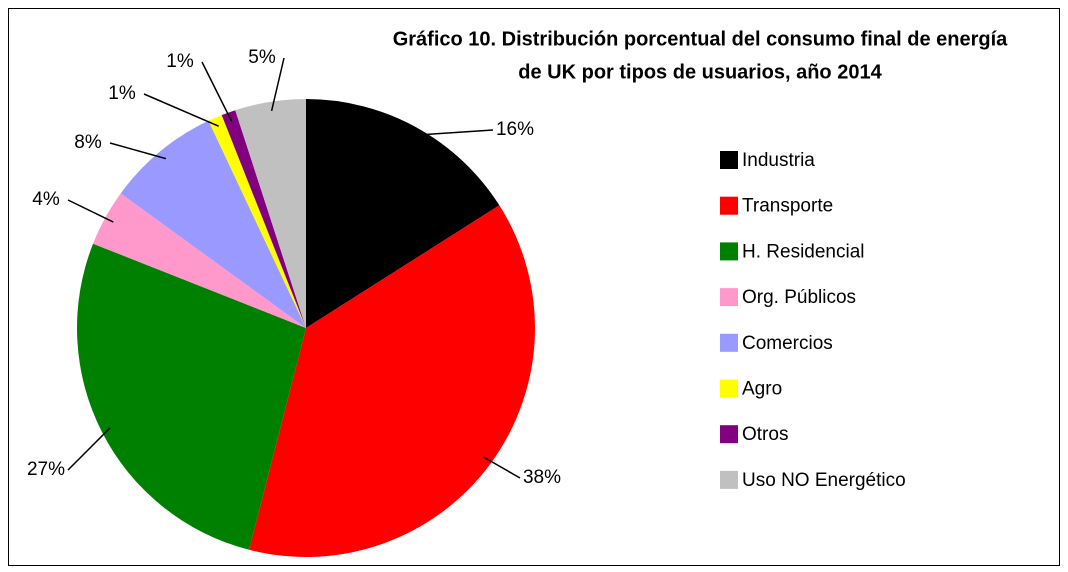  What do you see at coordinates (778, 160) in the screenshot?
I see `legend-label: Industria` at bounding box center [778, 160].